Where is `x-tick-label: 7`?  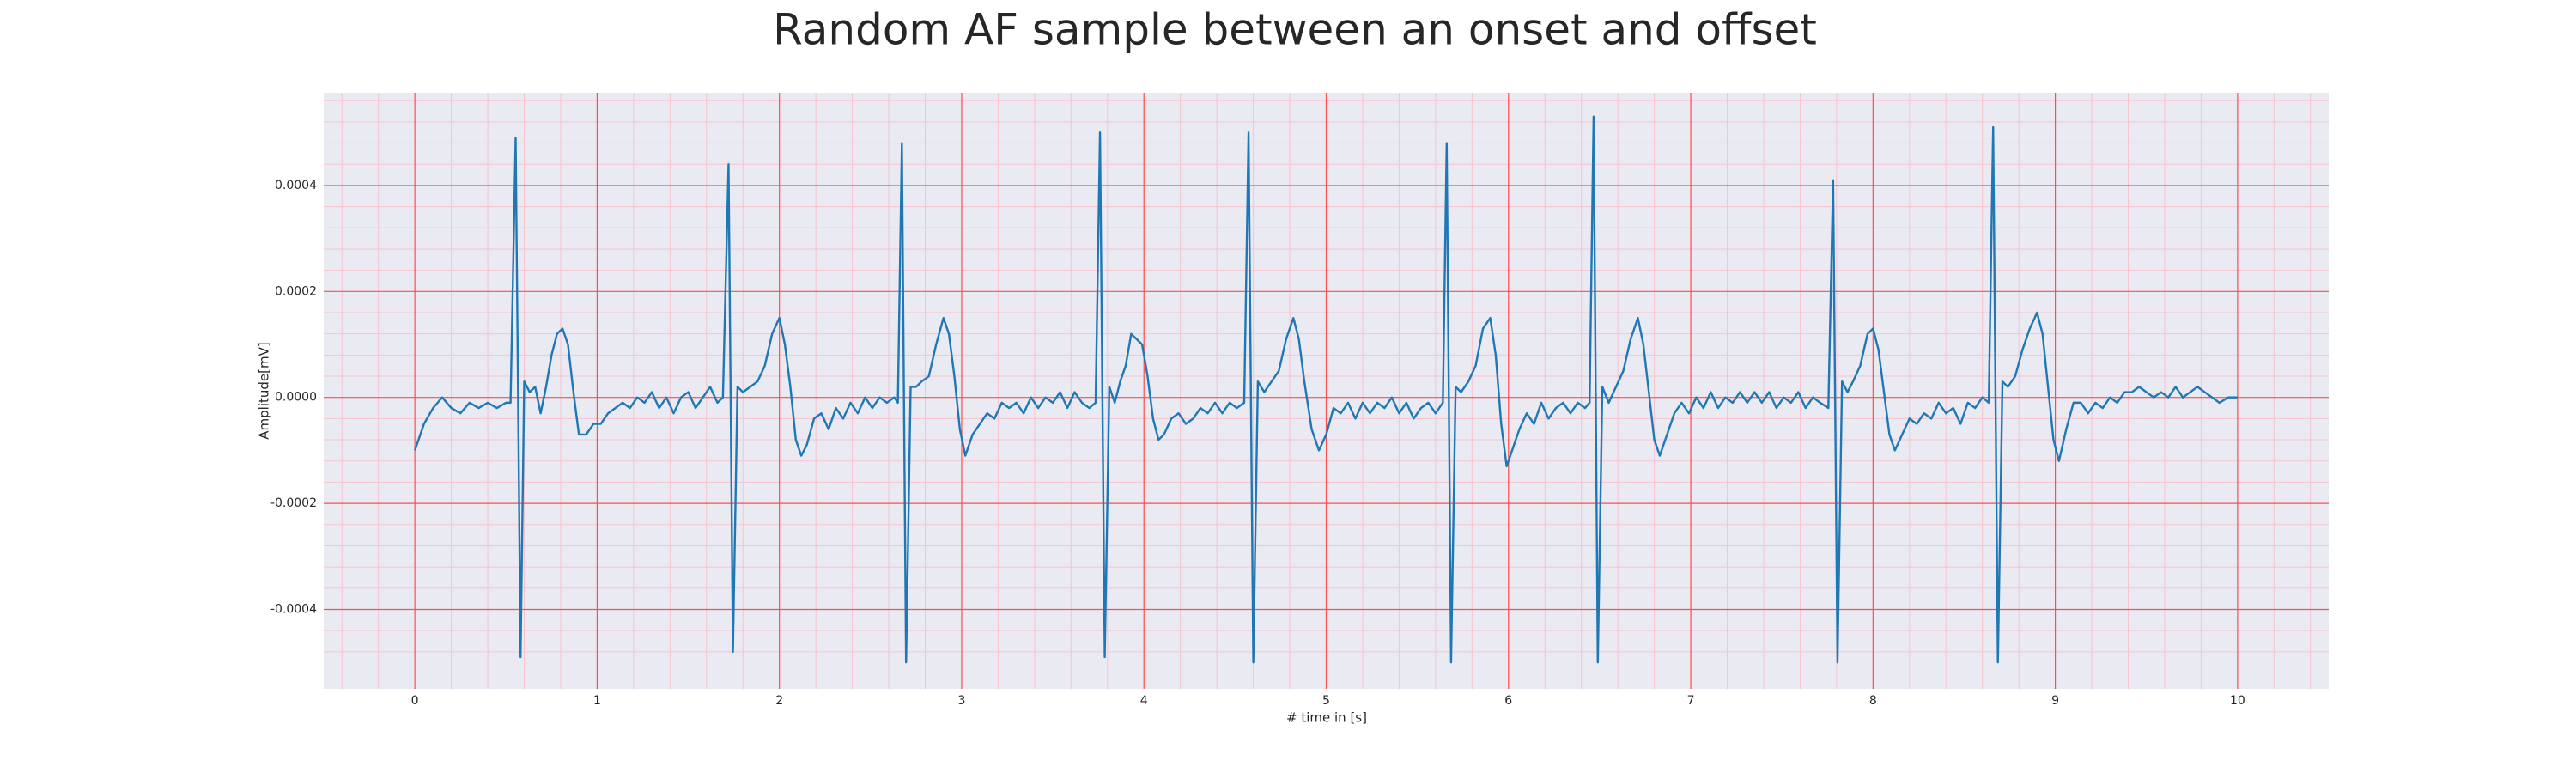 x-tick-label: 7 is located at coordinates (1691, 701).